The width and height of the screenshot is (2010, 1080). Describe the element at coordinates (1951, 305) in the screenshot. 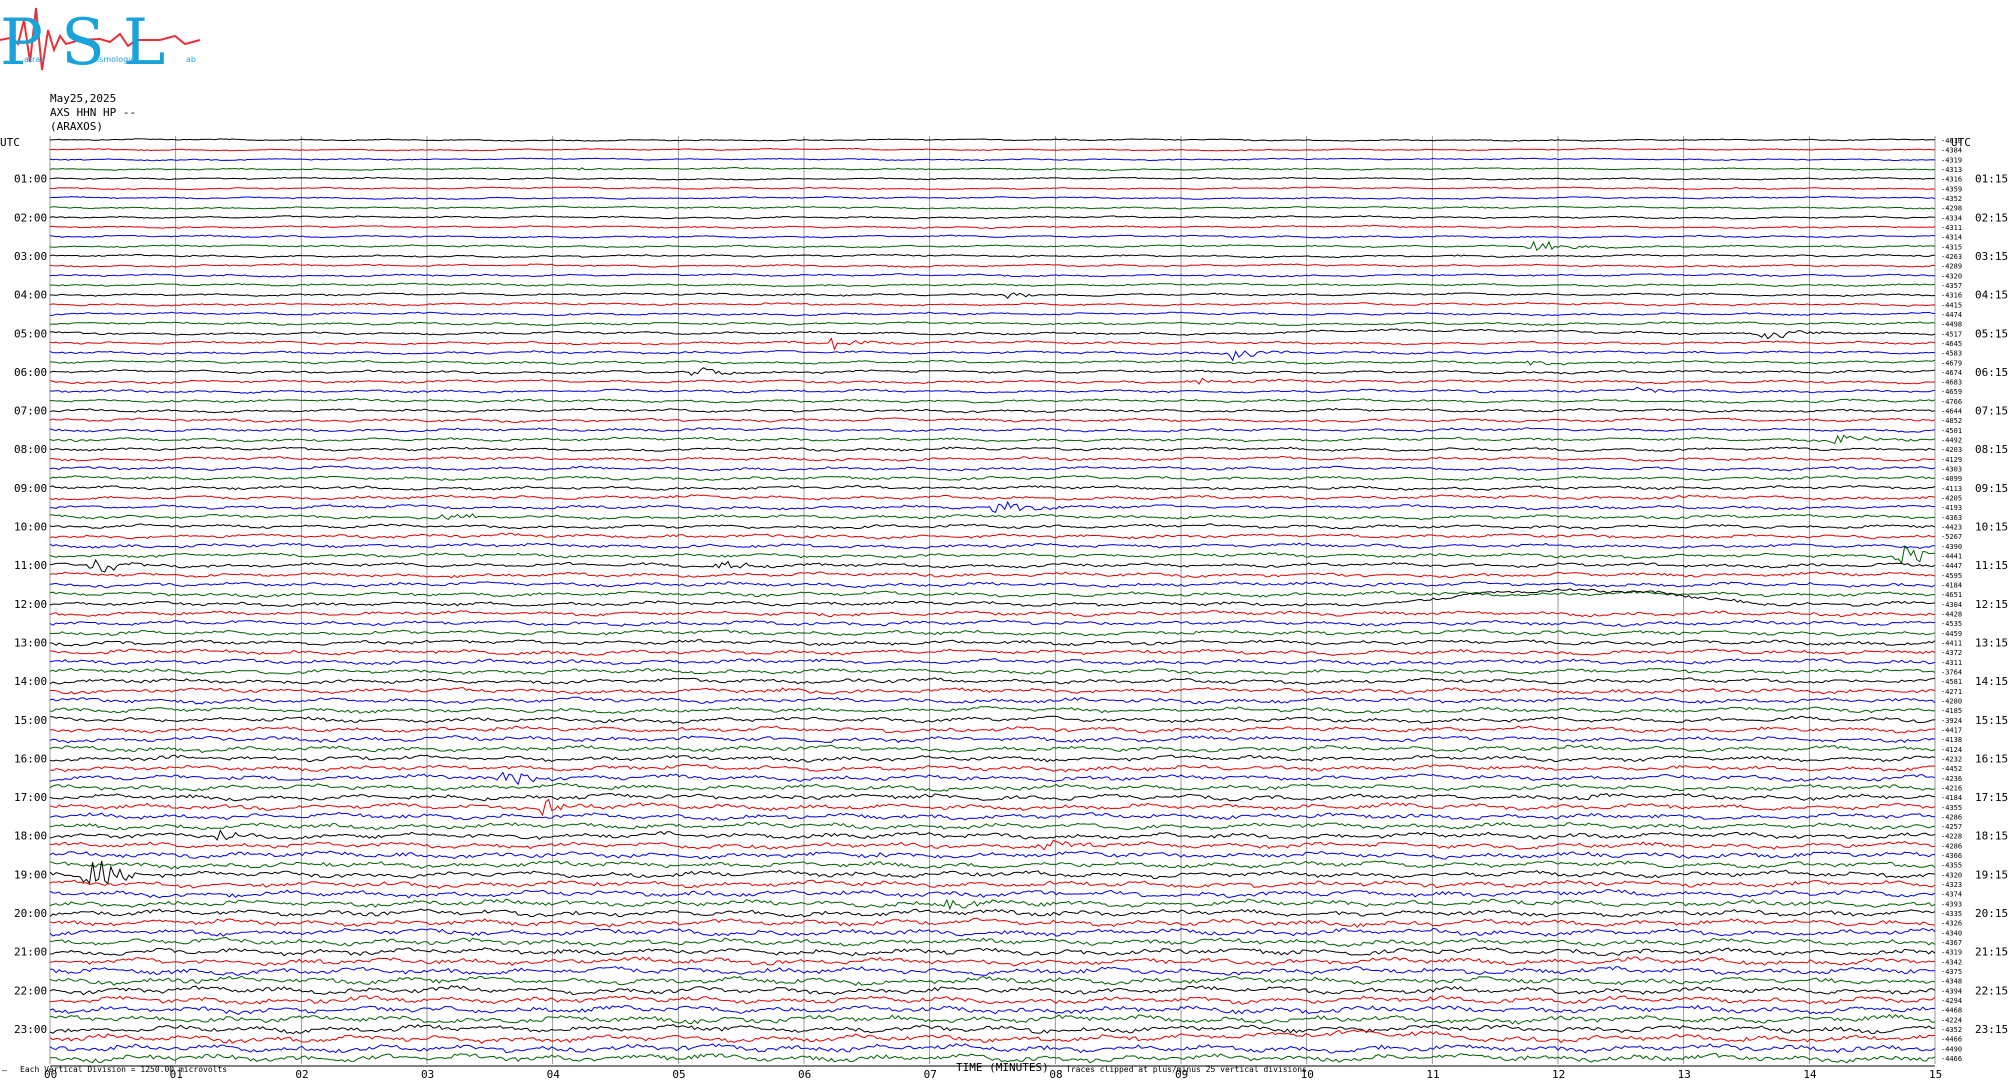

I see `trace-offset-label: -4415` at that location.